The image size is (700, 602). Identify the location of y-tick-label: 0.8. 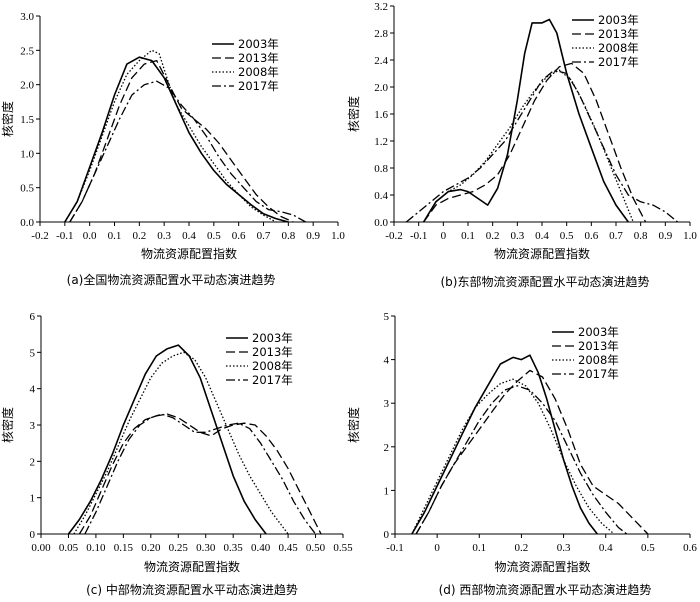
(381, 169).